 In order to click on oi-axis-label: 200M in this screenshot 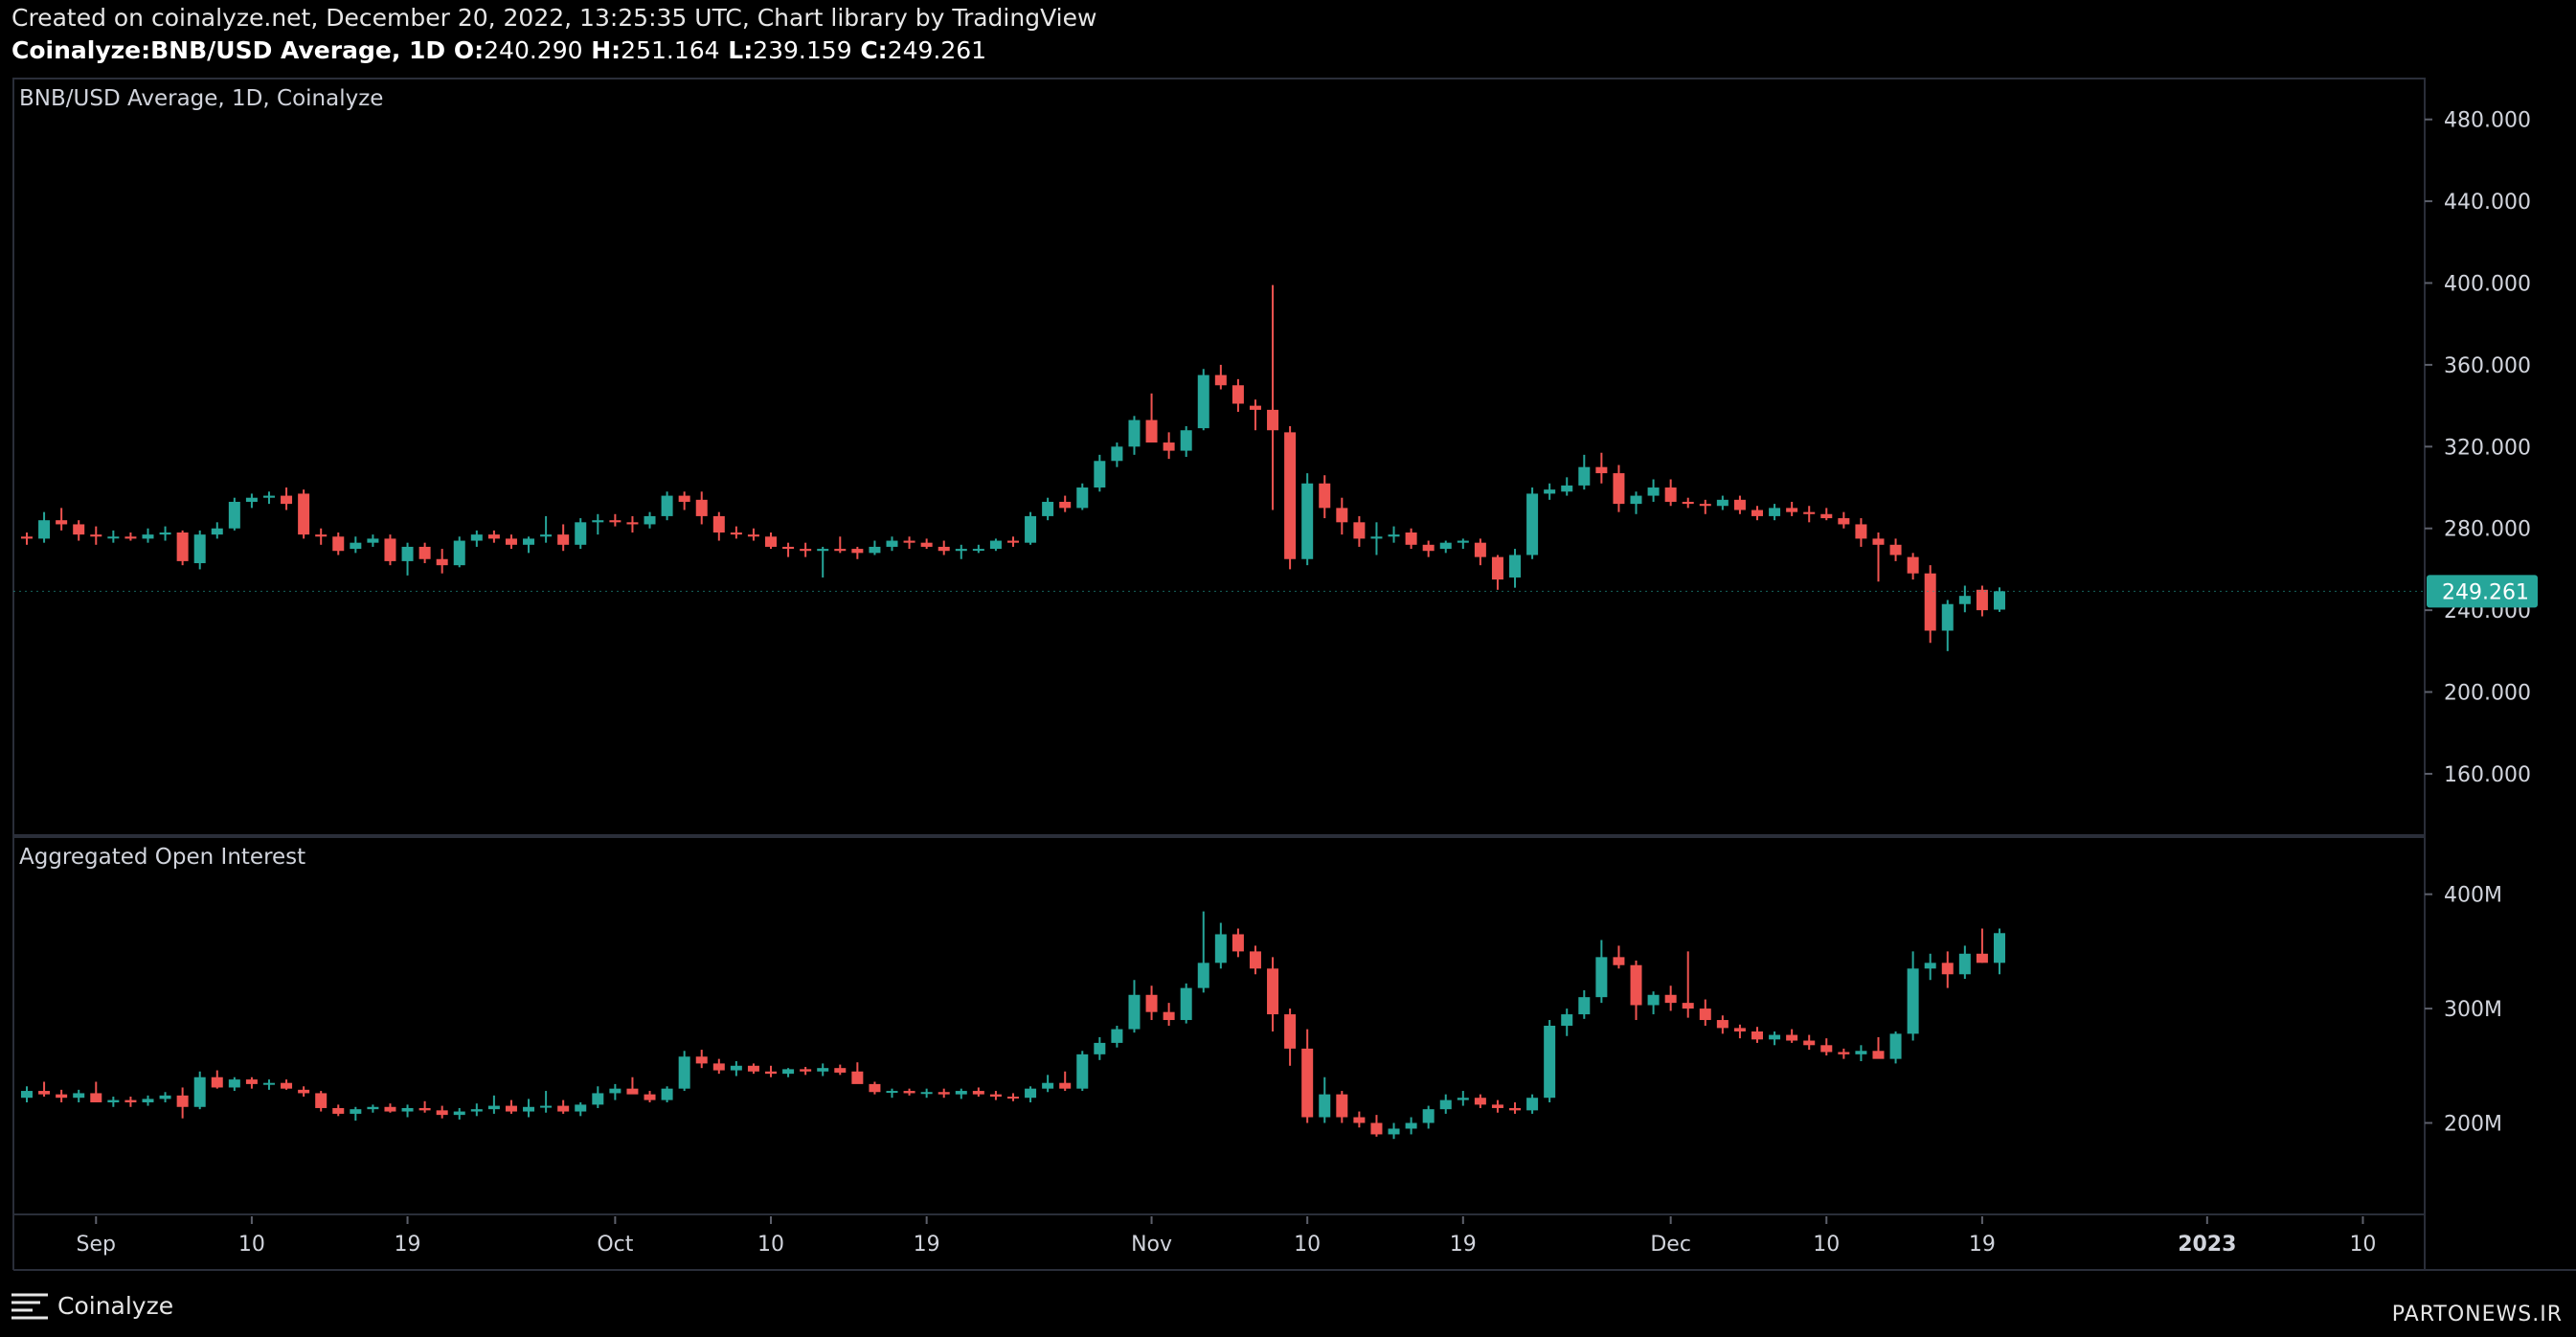, I will do `click(2473, 1124)`.